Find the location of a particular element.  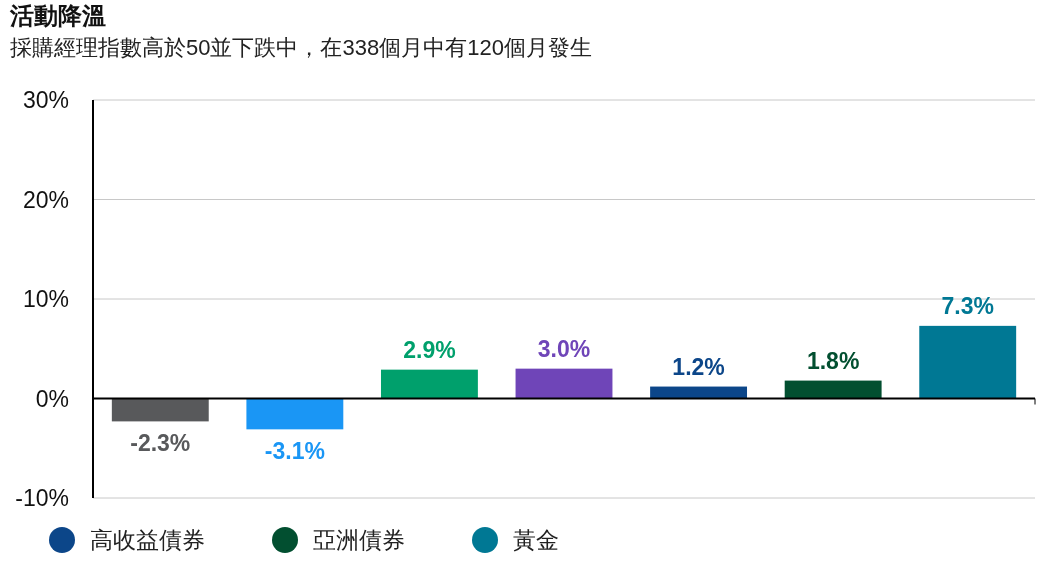

y-tick-label: 0% is located at coordinates (52, 398).